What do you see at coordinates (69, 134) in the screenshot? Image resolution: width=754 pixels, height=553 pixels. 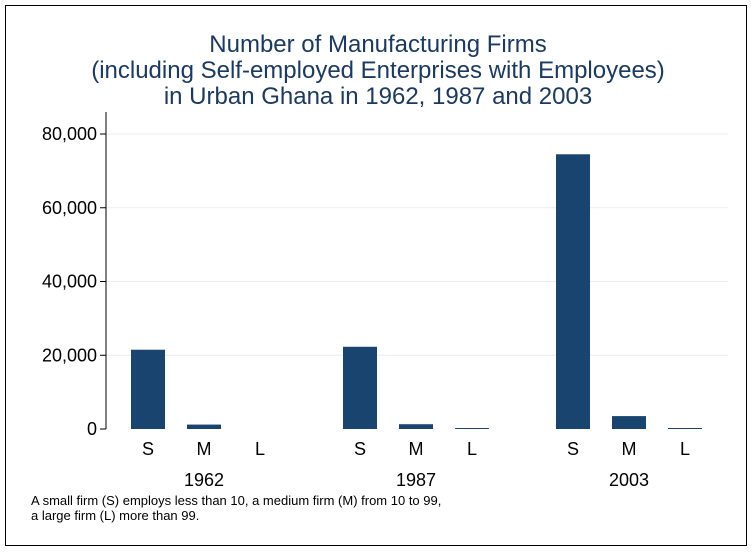 I see `y-tick-label: 80,000` at bounding box center [69, 134].